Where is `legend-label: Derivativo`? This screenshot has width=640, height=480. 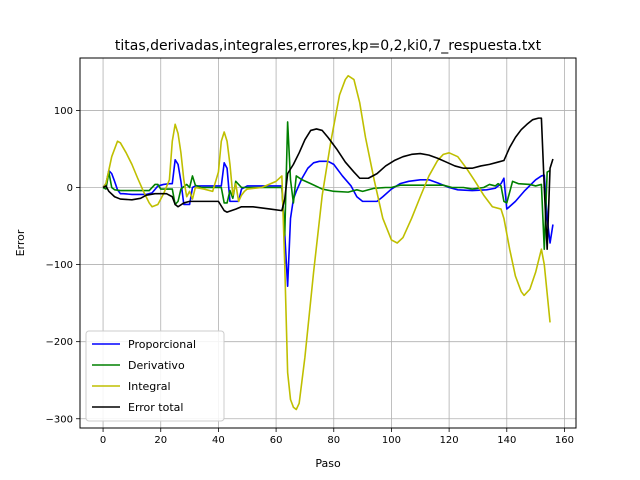
legend-label: Derivativo is located at coordinates (156, 365).